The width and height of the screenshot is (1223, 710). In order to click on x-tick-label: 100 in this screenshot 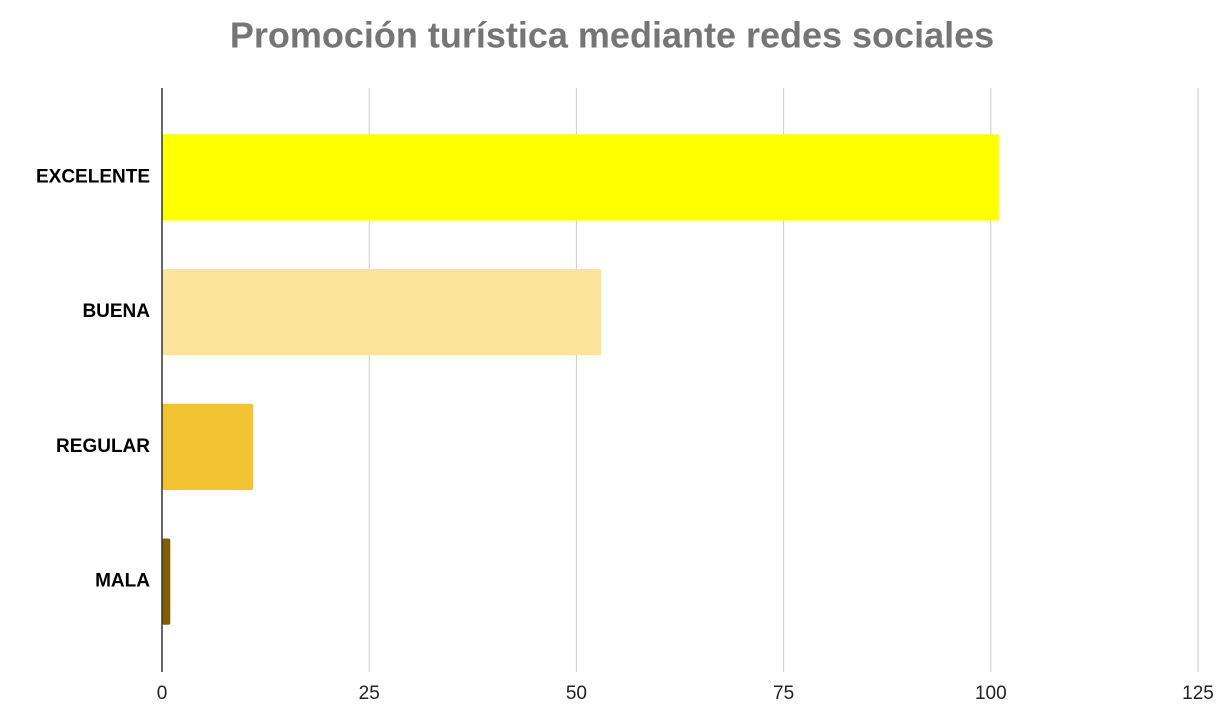, I will do `click(991, 693)`.